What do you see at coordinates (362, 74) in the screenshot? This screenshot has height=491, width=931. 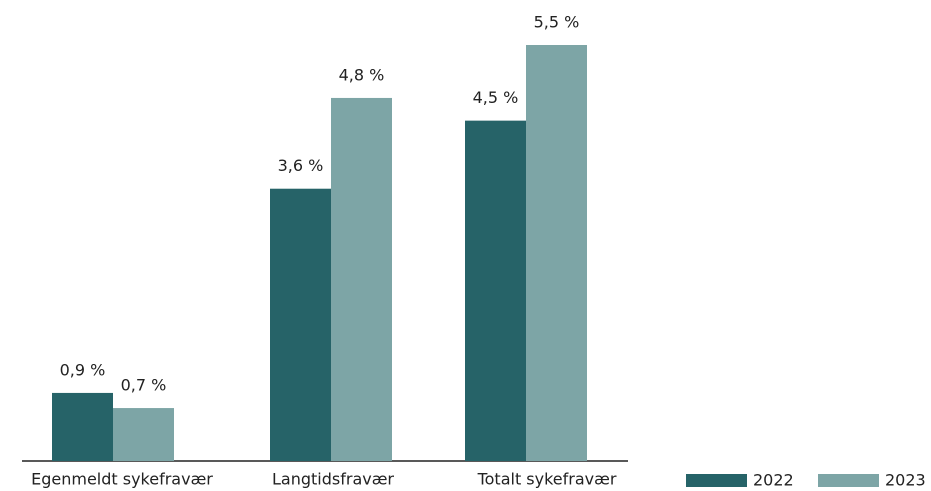 I see `data-label: 4,8 %` at bounding box center [362, 74].